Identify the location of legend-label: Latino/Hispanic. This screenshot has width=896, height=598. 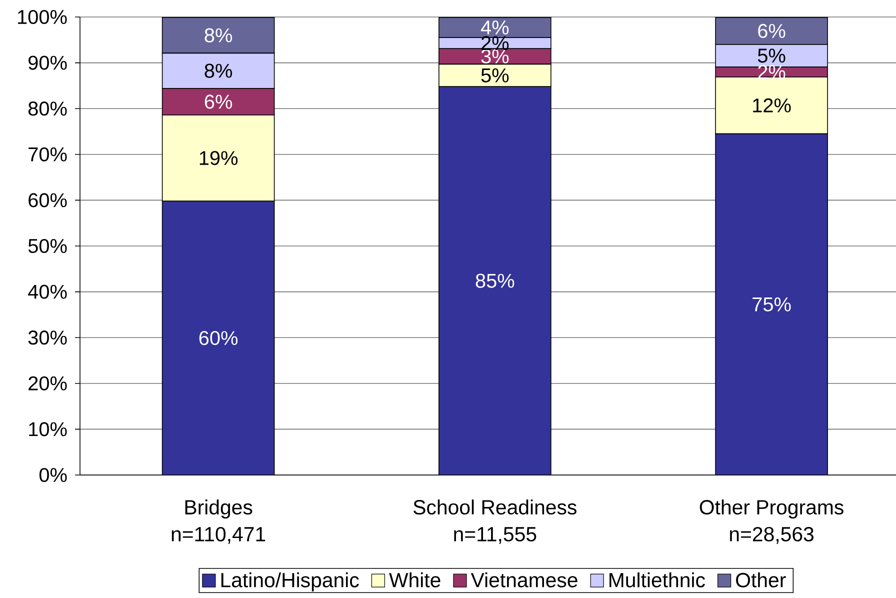
(290, 582).